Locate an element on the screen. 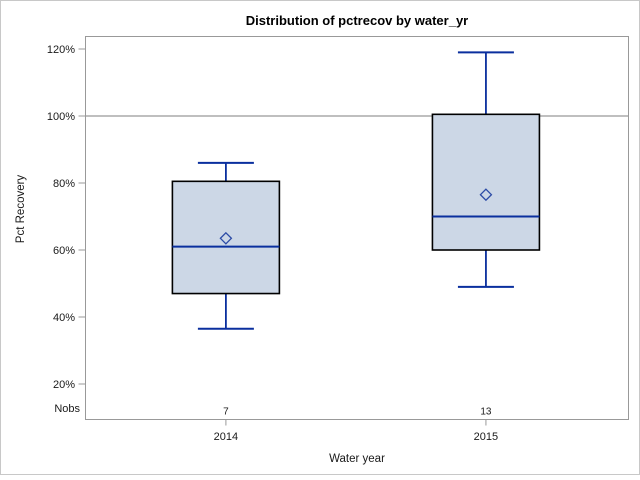 This screenshot has height=480, width=640. box-2014 is located at coordinates (226, 237).